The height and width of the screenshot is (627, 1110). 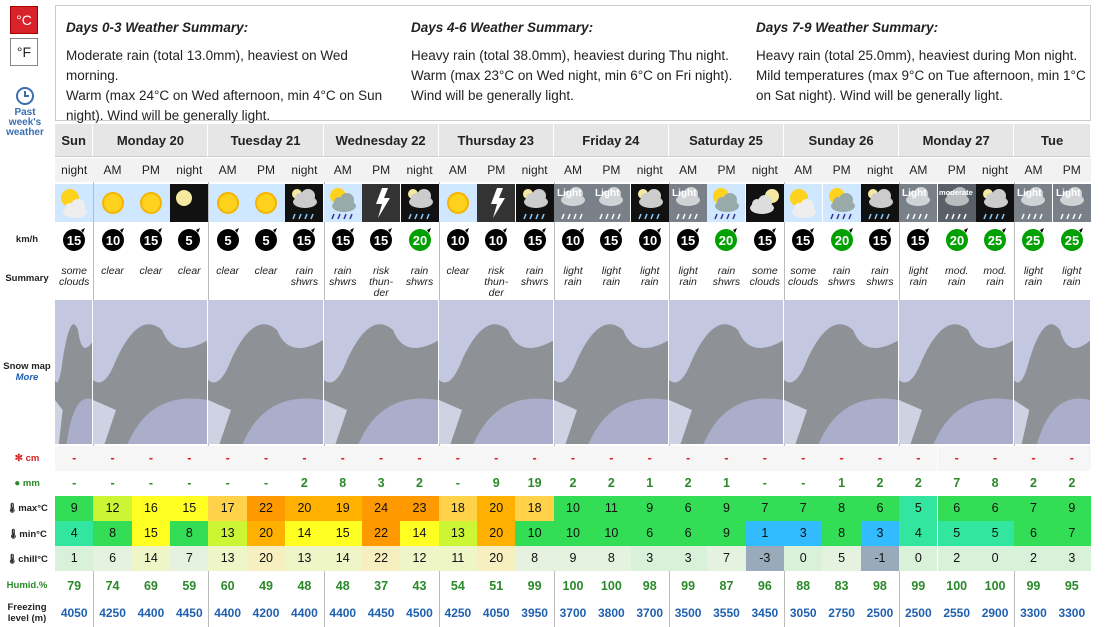 What do you see at coordinates (112, 558) in the screenshot?
I see `chill-temp: 6` at bounding box center [112, 558].